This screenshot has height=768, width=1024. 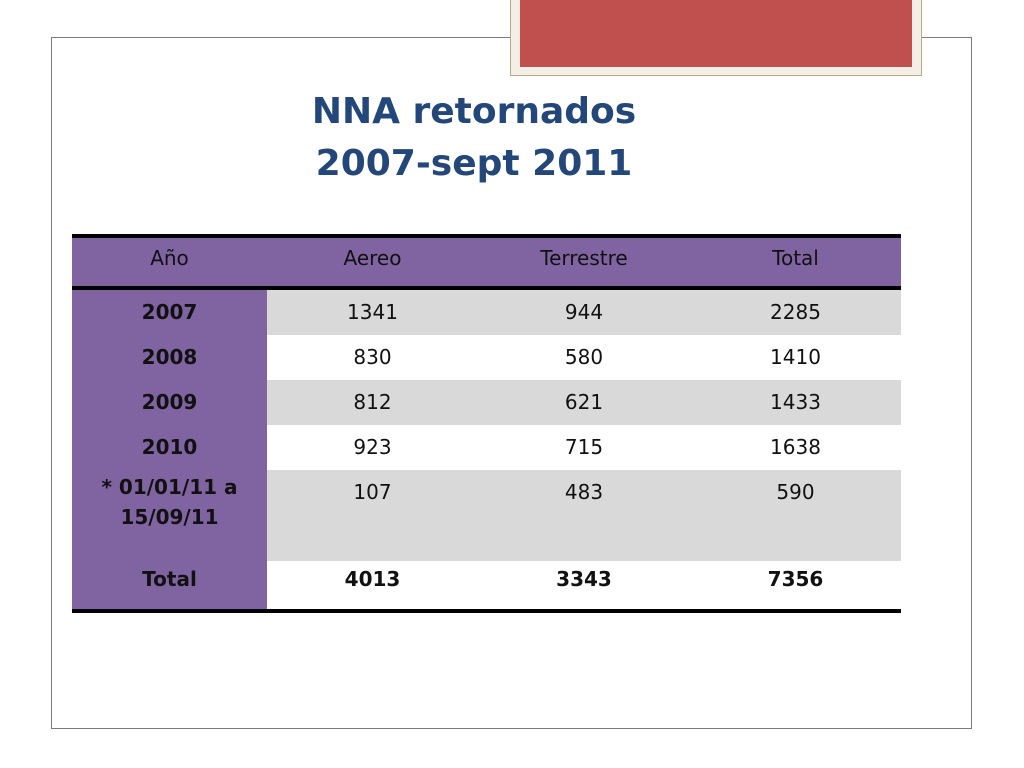 I want to click on table-row: 2010 923 715 1638, so click(x=486, y=447).